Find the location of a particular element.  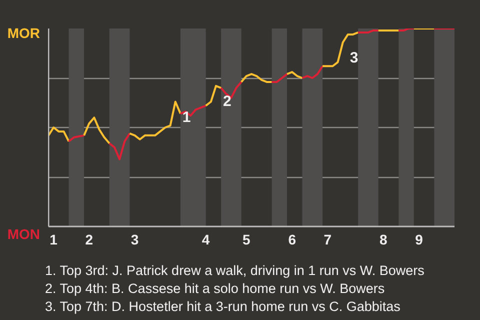

x-tick-label: 4 is located at coordinates (206, 240).